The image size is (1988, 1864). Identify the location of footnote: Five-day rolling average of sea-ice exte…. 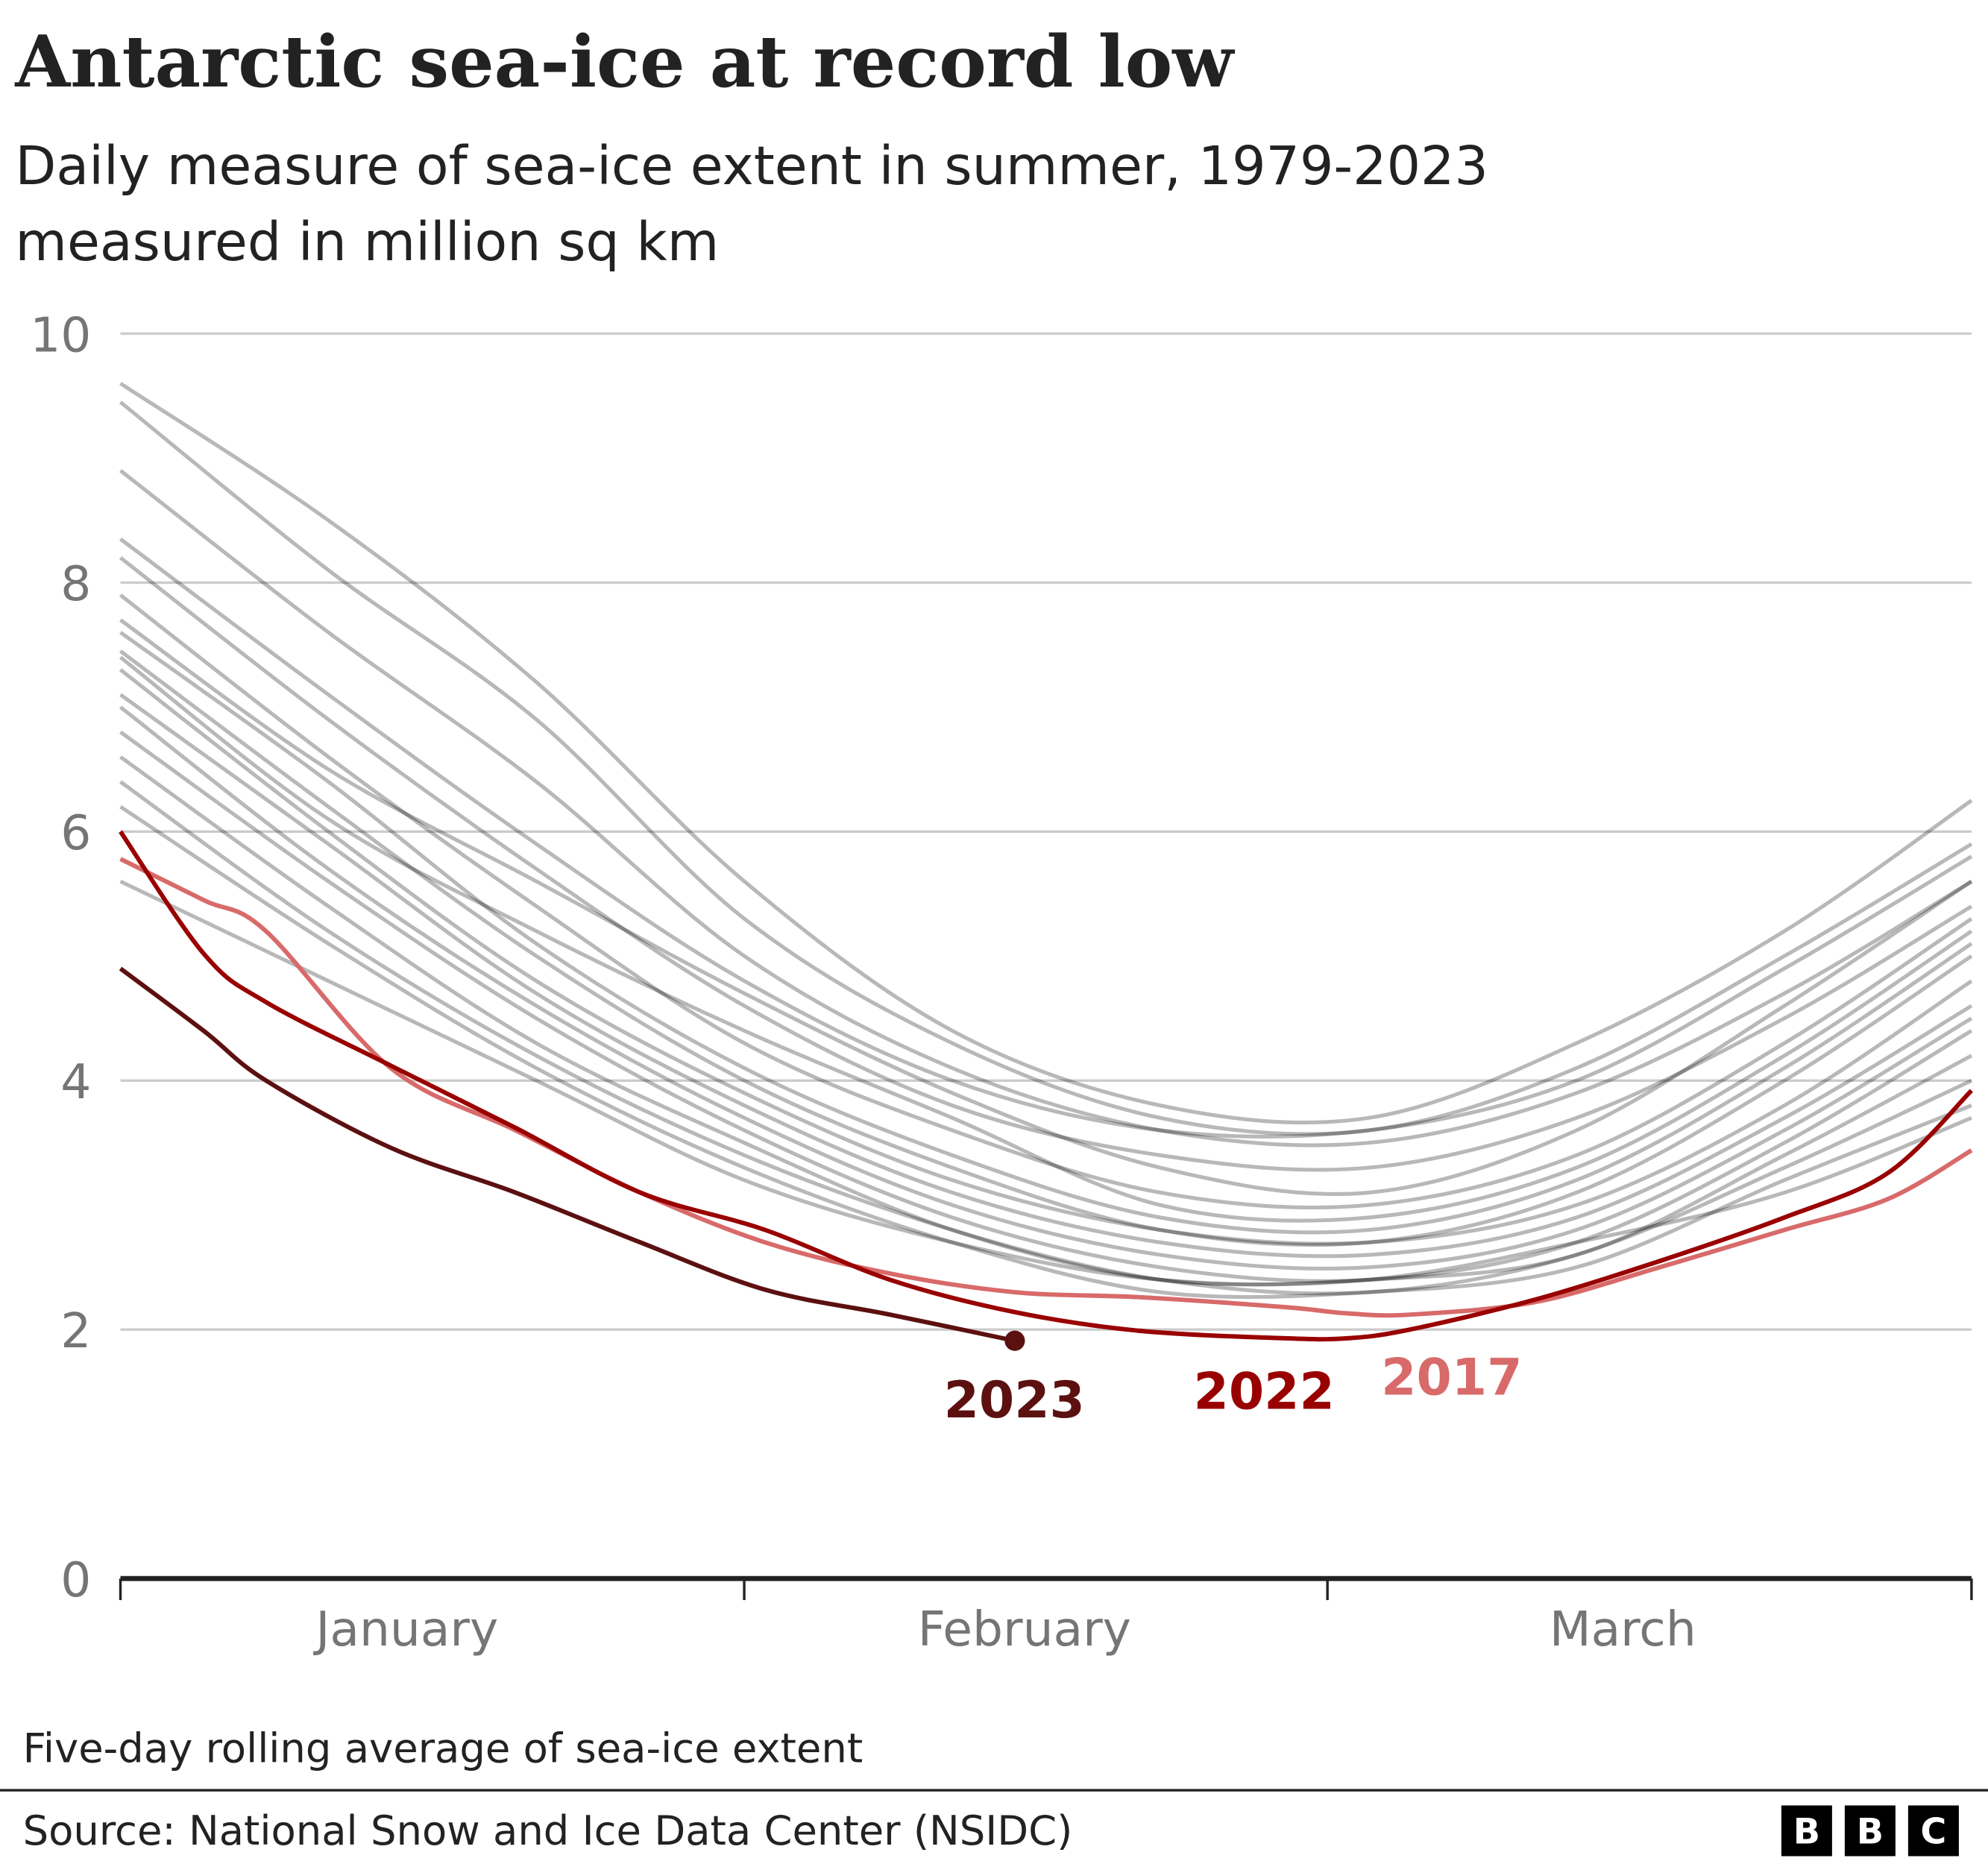
(443, 1748).